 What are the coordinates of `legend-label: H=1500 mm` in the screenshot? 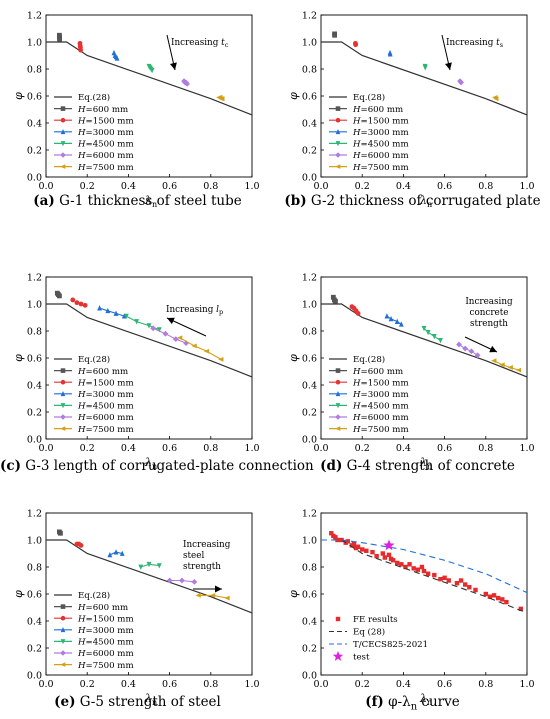 It's located at (380, 383).